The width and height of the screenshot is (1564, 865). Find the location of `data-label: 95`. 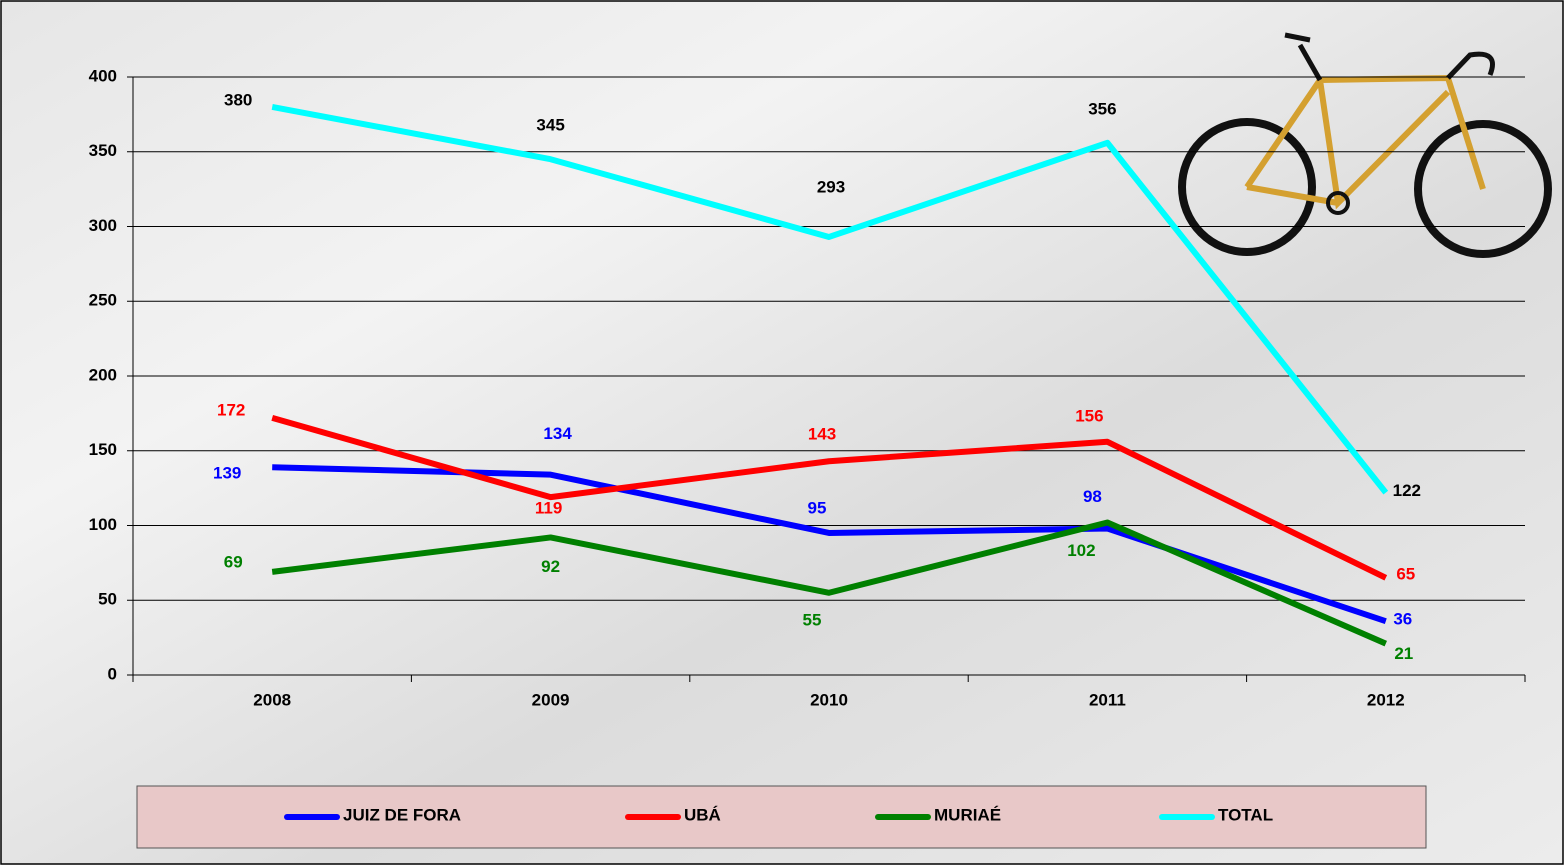

data-label: 95 is located at coordinates (817, 507).